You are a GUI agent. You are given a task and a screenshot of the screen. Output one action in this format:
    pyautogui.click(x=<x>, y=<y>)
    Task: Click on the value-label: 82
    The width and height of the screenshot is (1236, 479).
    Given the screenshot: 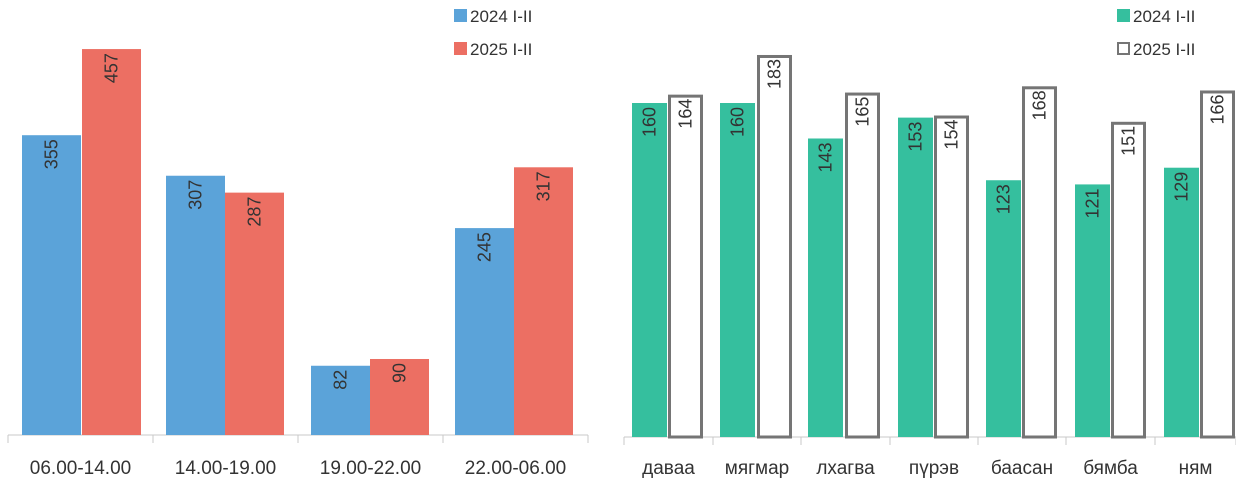 What is the action you would take?
    pyautogui.click(x=341, y=380)
    